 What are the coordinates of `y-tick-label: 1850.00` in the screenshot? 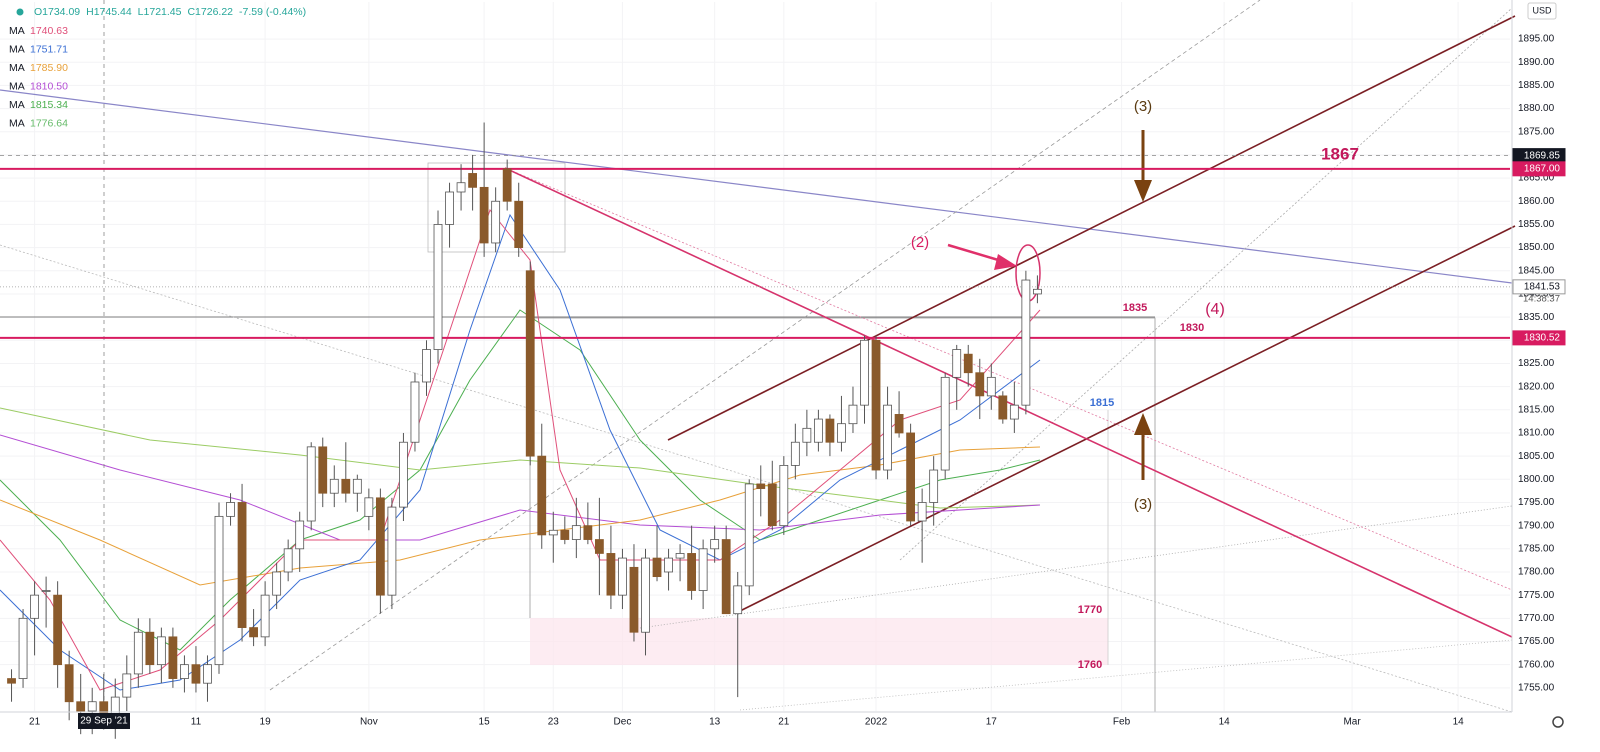 It's located at (1536, 247).